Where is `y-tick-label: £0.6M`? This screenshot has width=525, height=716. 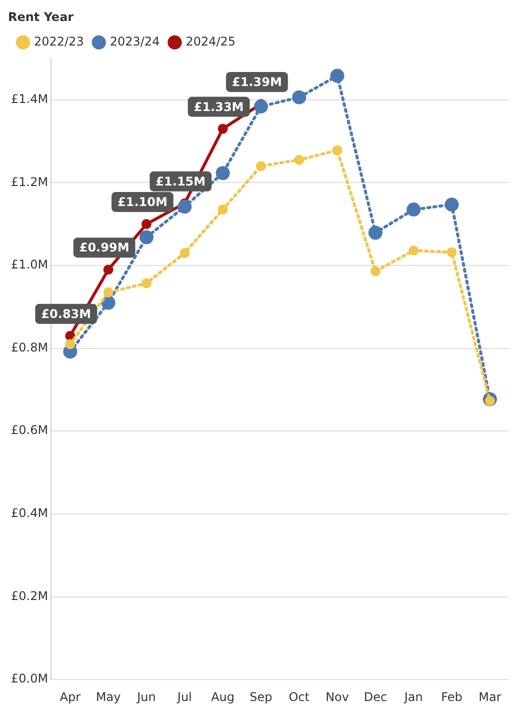
y-tick-label: £0.6M is located at coordinates (29, 430).